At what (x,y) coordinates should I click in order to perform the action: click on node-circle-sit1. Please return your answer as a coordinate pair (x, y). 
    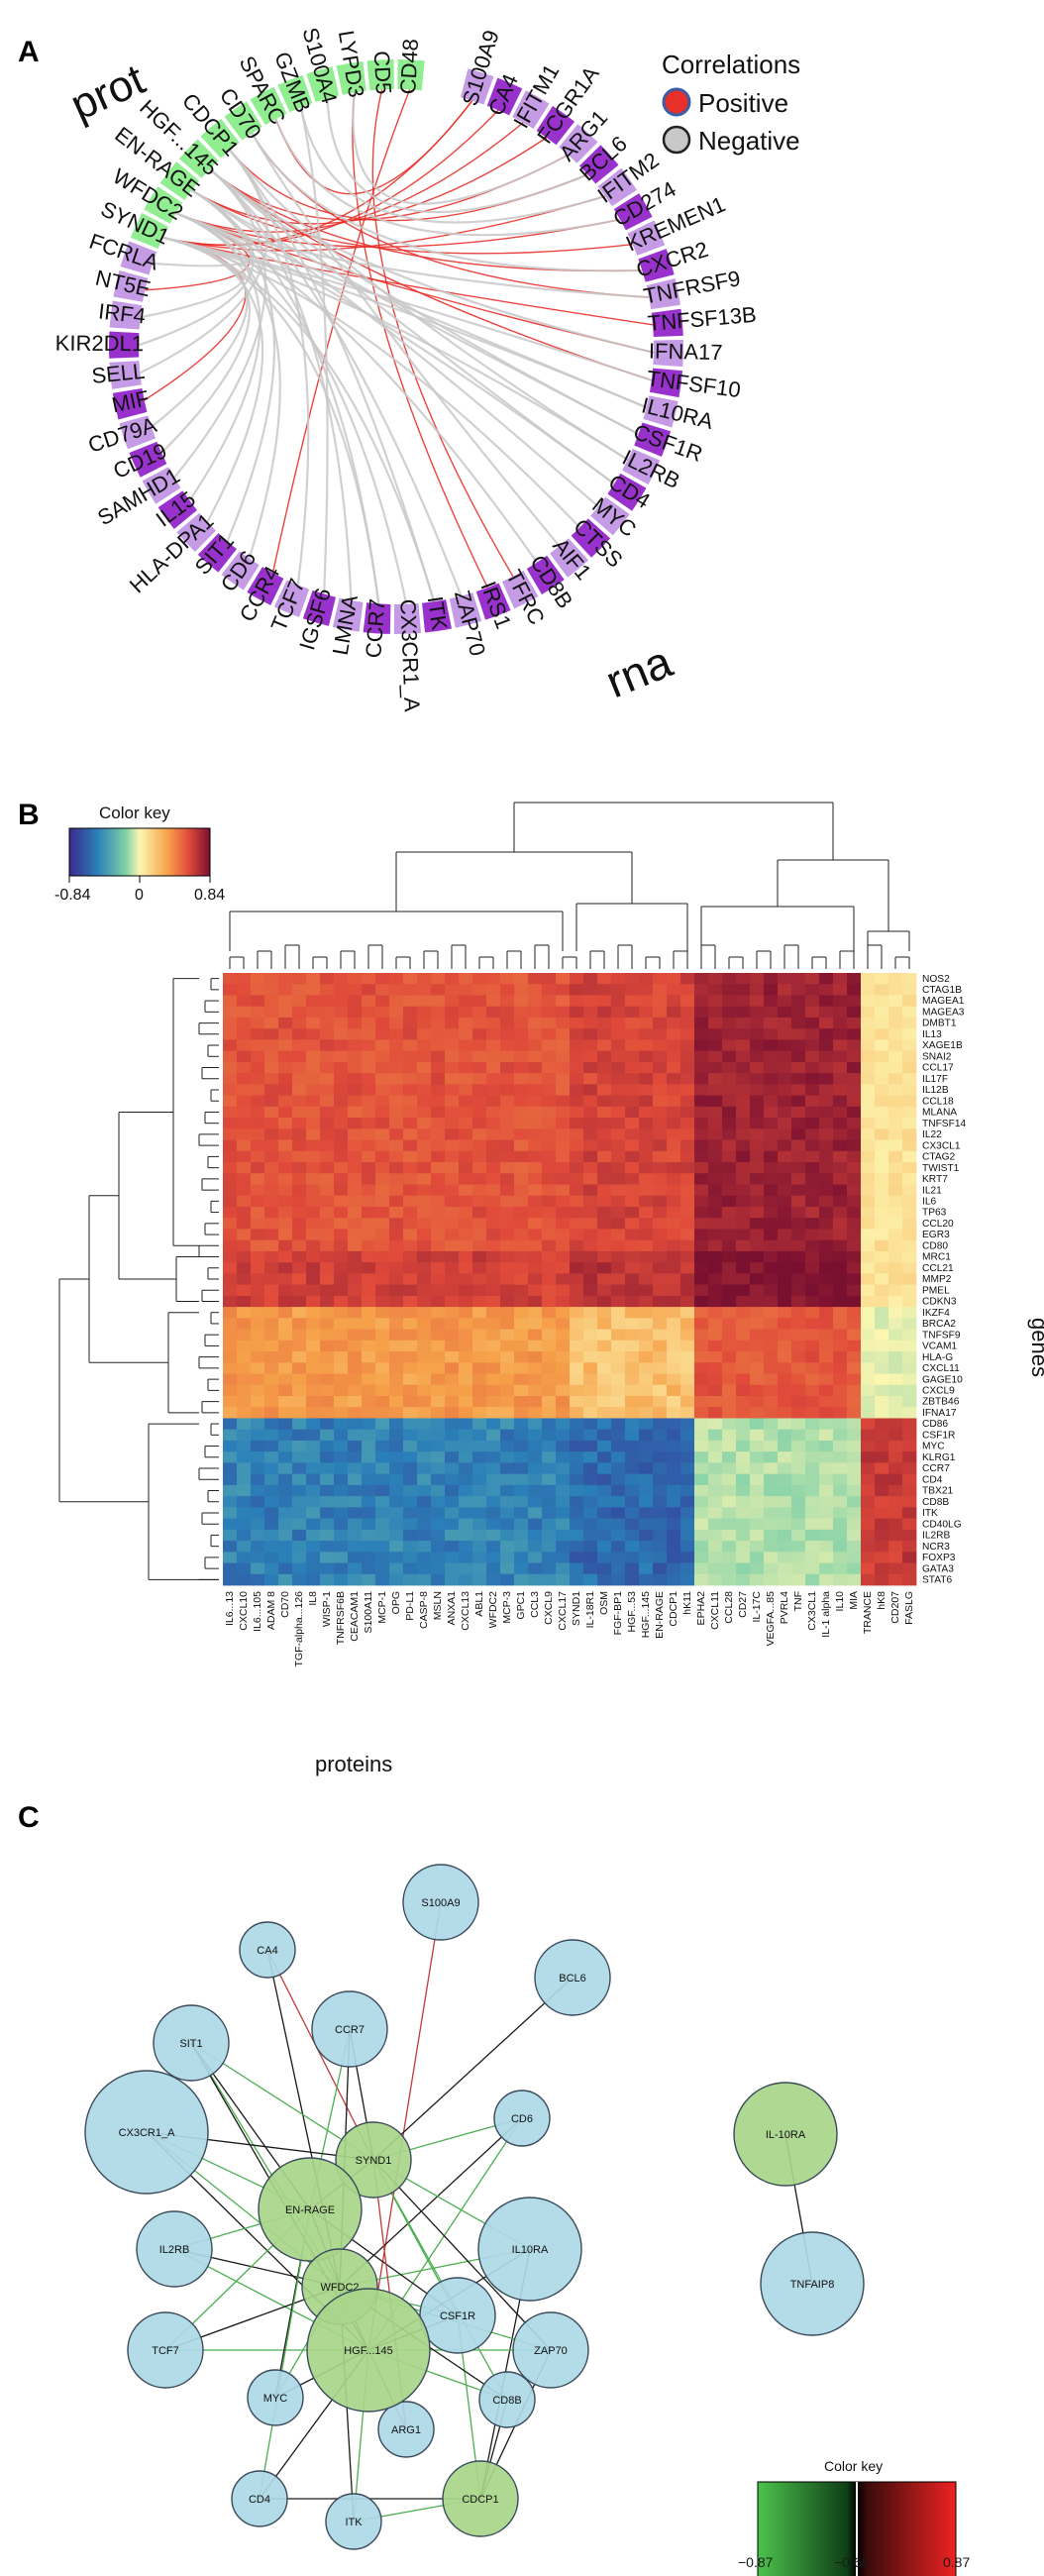
    Looking at the image, I should click on (191, 2043).